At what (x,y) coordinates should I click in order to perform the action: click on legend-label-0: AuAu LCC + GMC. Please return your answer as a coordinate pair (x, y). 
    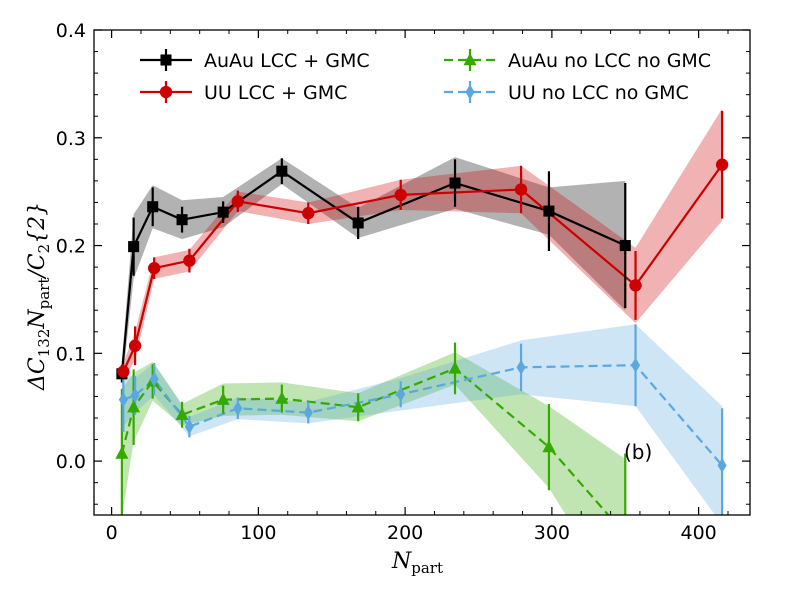
    Looking at the image, I should click on (287, 61).